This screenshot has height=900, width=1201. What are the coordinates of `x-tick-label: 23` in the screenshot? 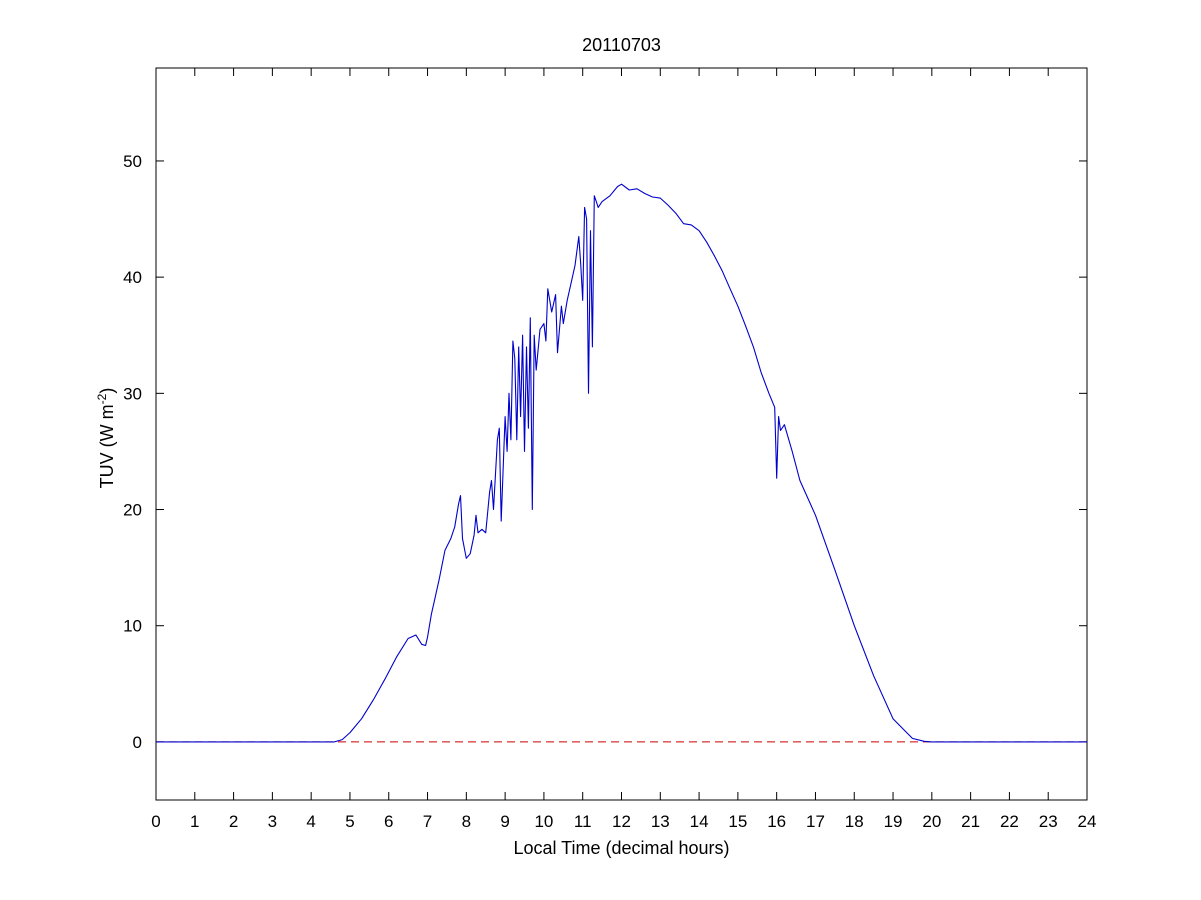 It's located at (1048, 821).